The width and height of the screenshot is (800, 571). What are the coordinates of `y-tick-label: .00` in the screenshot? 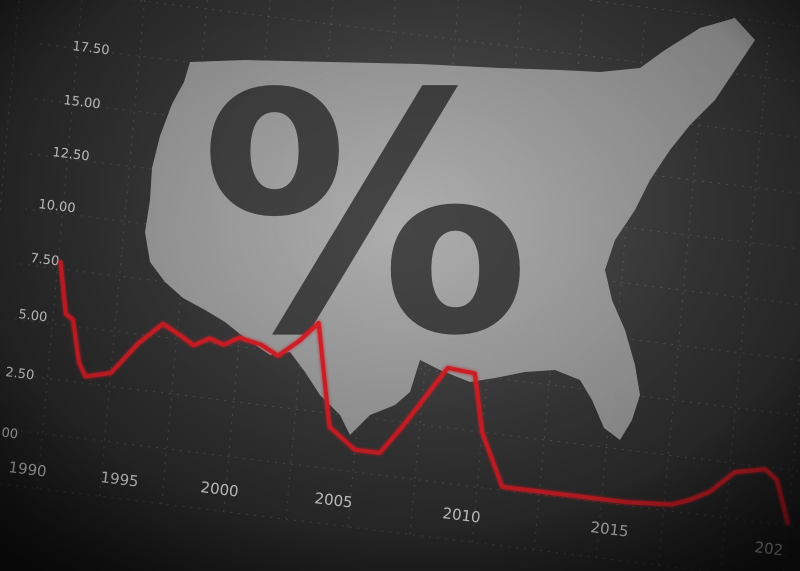 It's located at (9, 433).